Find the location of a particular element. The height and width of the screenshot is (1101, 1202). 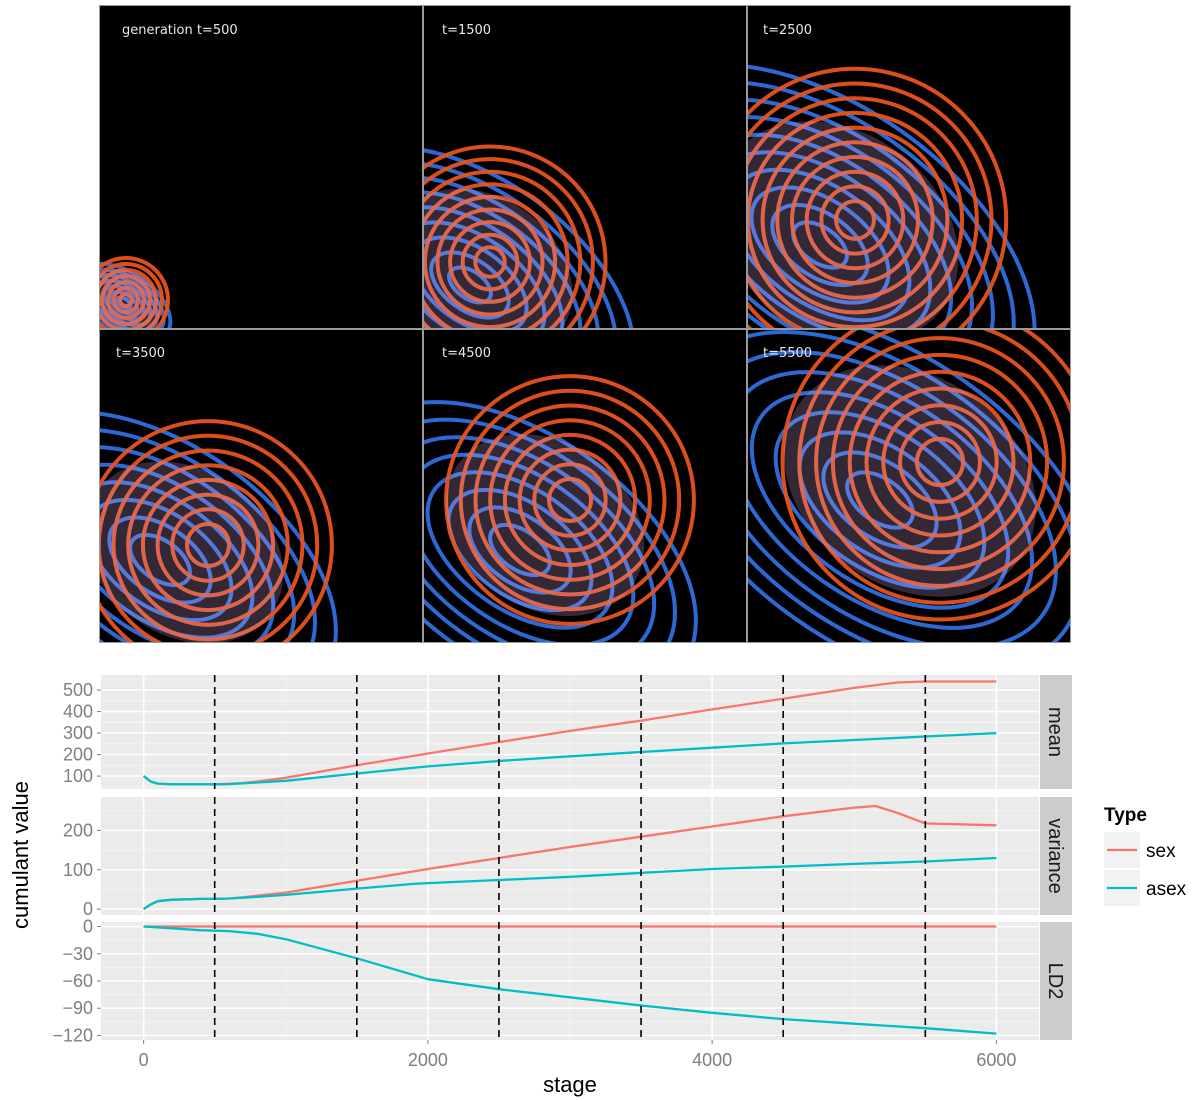

snapshot-panel-t4500: t=4500 is located at coordinates (585, 486).